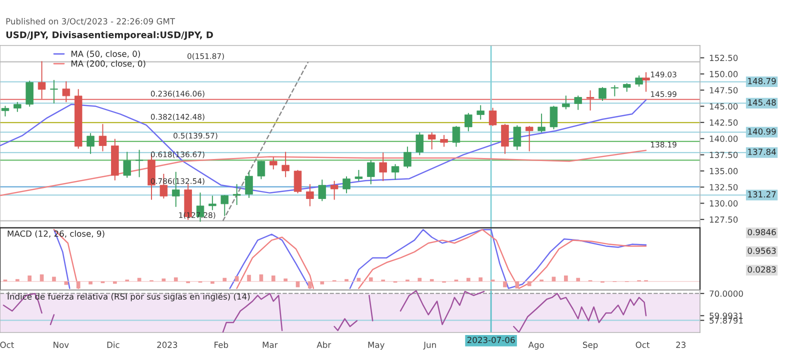  What do you see at coordinates (724, 203) in the screenshot?
I see `y-tick-label: 130.00` at bounding box center [724, 203].